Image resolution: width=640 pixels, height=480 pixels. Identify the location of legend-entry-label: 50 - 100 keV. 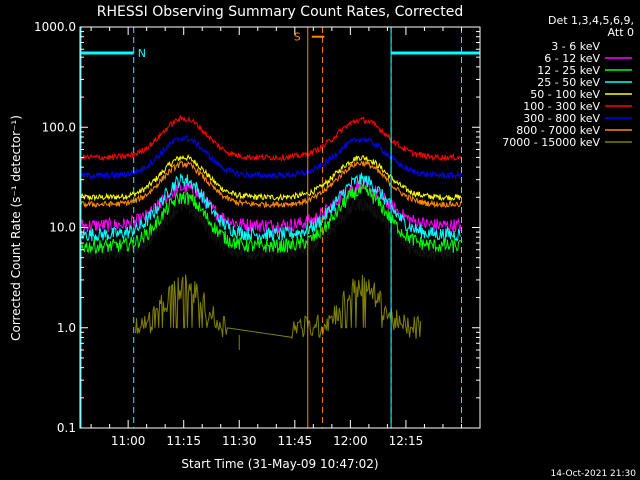
(565, 94).